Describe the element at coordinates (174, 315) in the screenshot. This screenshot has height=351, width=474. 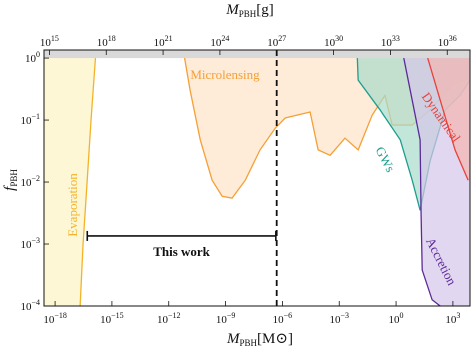
I see `tick-exponent: −12` at that location.